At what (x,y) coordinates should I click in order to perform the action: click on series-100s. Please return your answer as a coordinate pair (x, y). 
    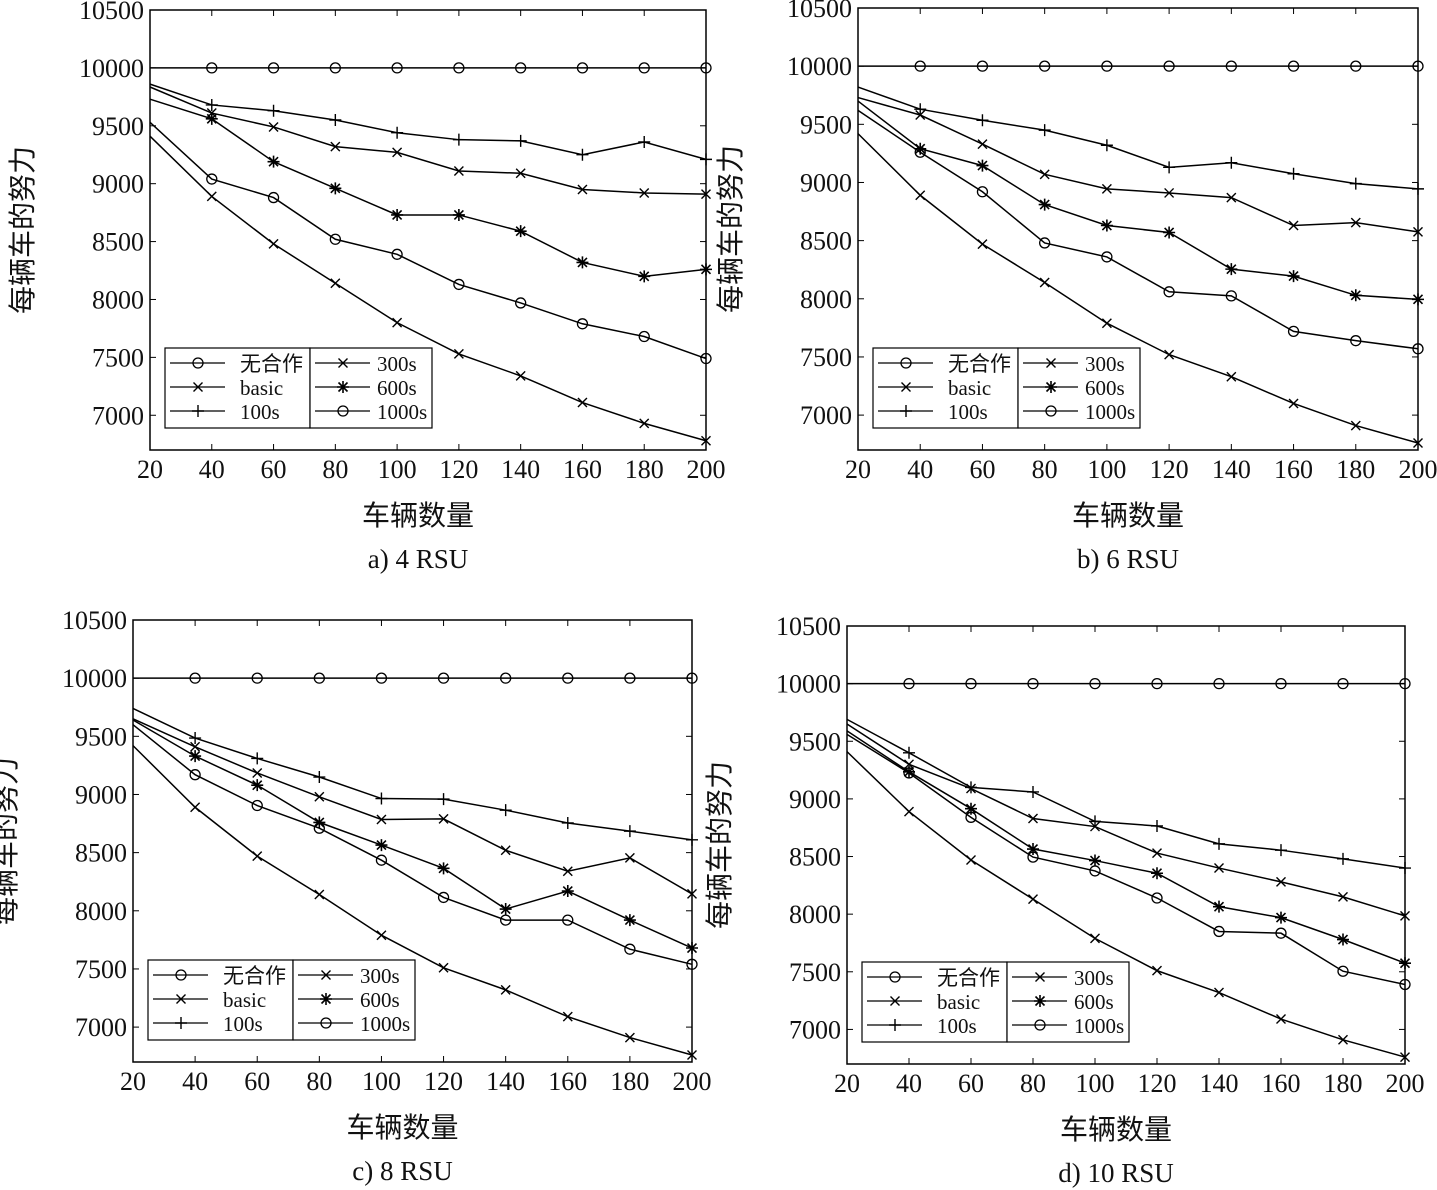
    Looking at the image, I should click on (430, 124).